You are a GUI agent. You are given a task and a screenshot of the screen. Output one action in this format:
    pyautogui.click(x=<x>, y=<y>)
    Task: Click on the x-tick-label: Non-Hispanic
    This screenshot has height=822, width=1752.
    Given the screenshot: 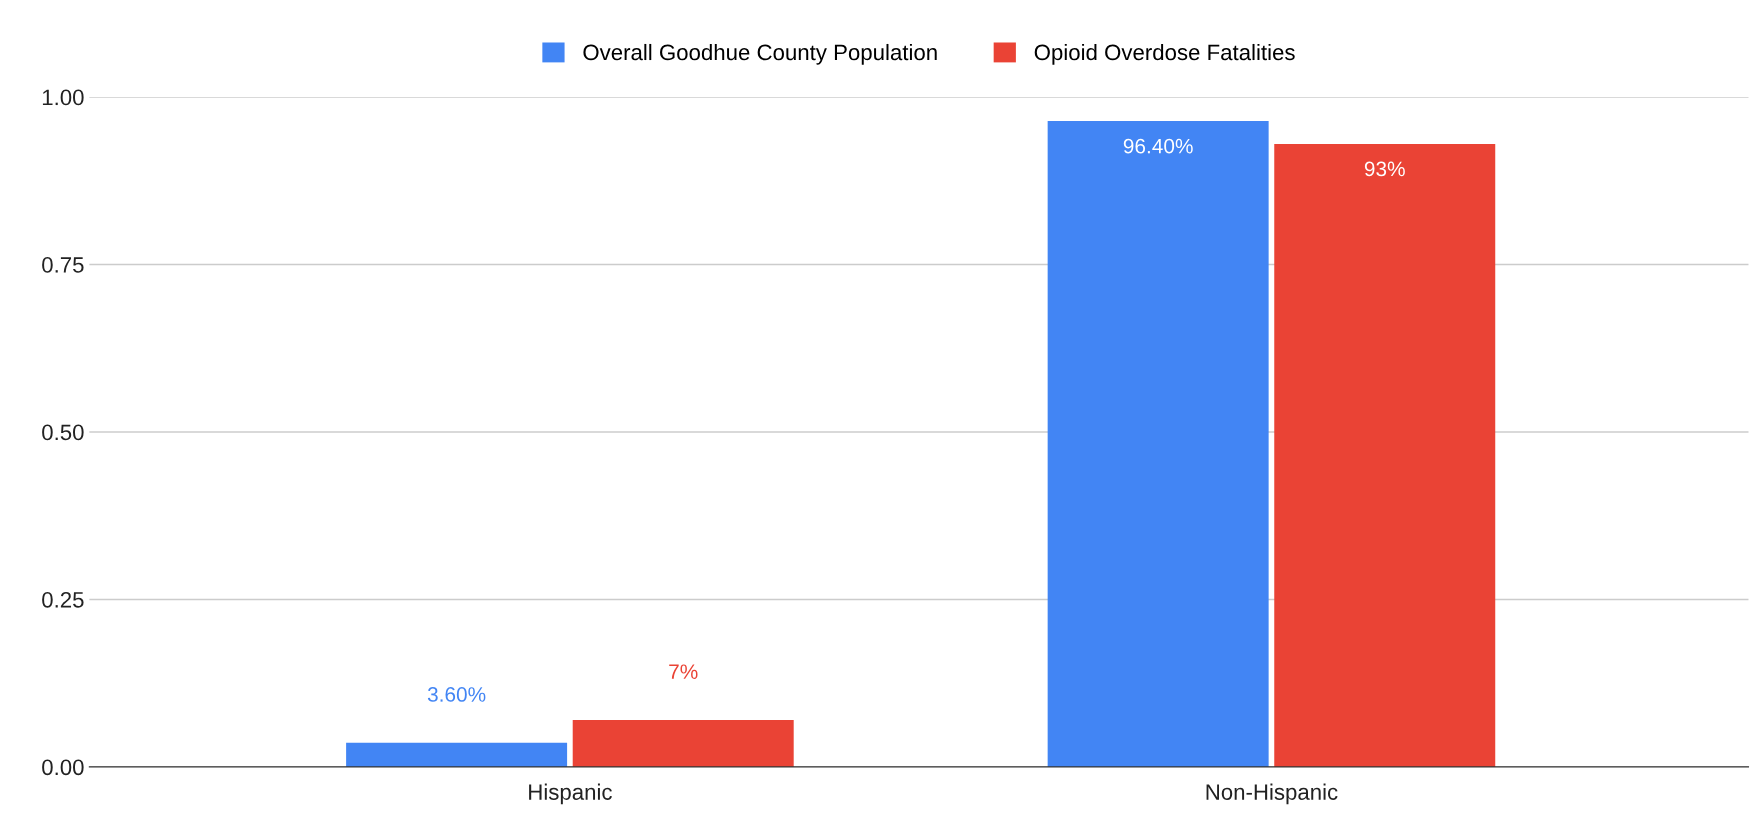 What is the action you would take?
    pyautogui.click(x=1272, y=794)
    